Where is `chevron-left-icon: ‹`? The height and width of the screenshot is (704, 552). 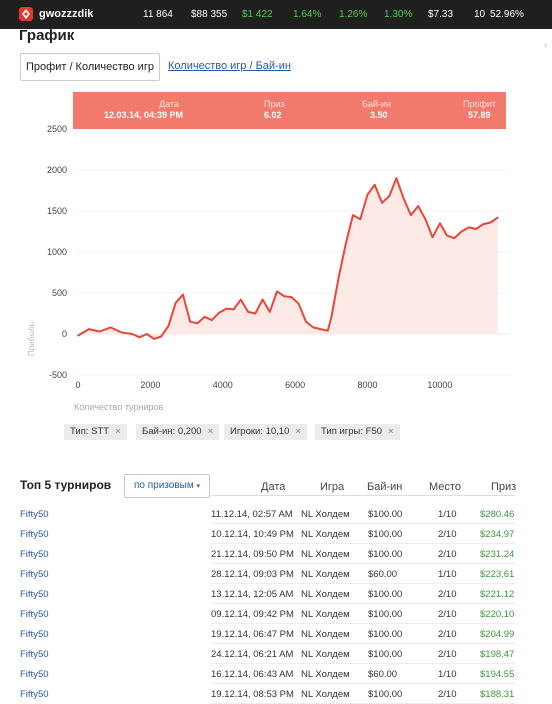 chevron-left-icon: ‹ is located at coordinates (546, 45).